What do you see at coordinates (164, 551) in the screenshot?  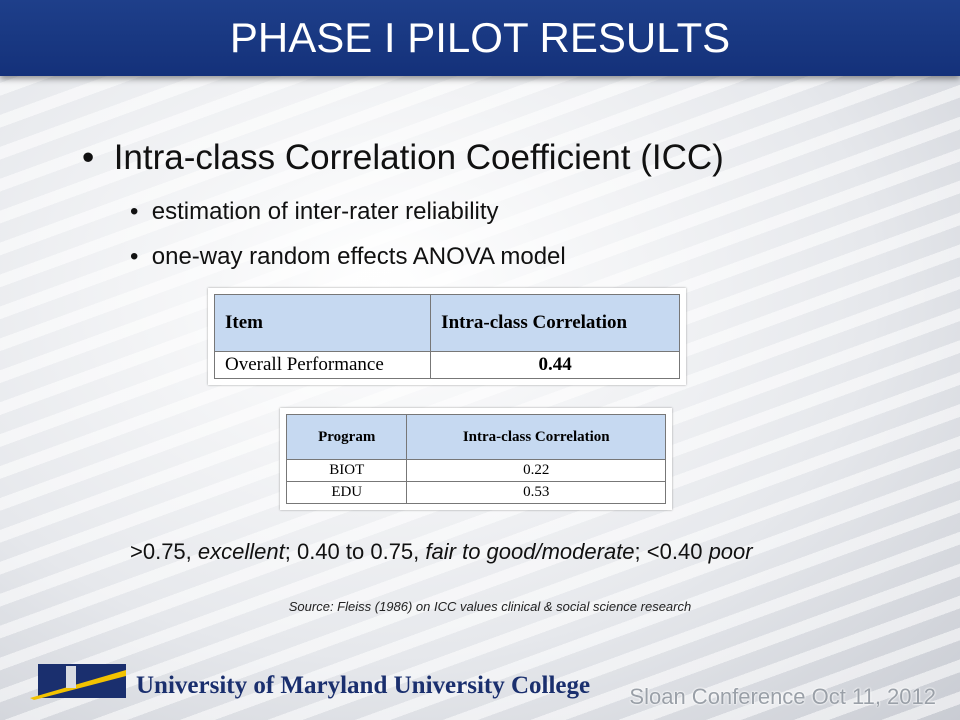 I see `interpretation-segment: >0.75,` at bounding box center [164, 551].